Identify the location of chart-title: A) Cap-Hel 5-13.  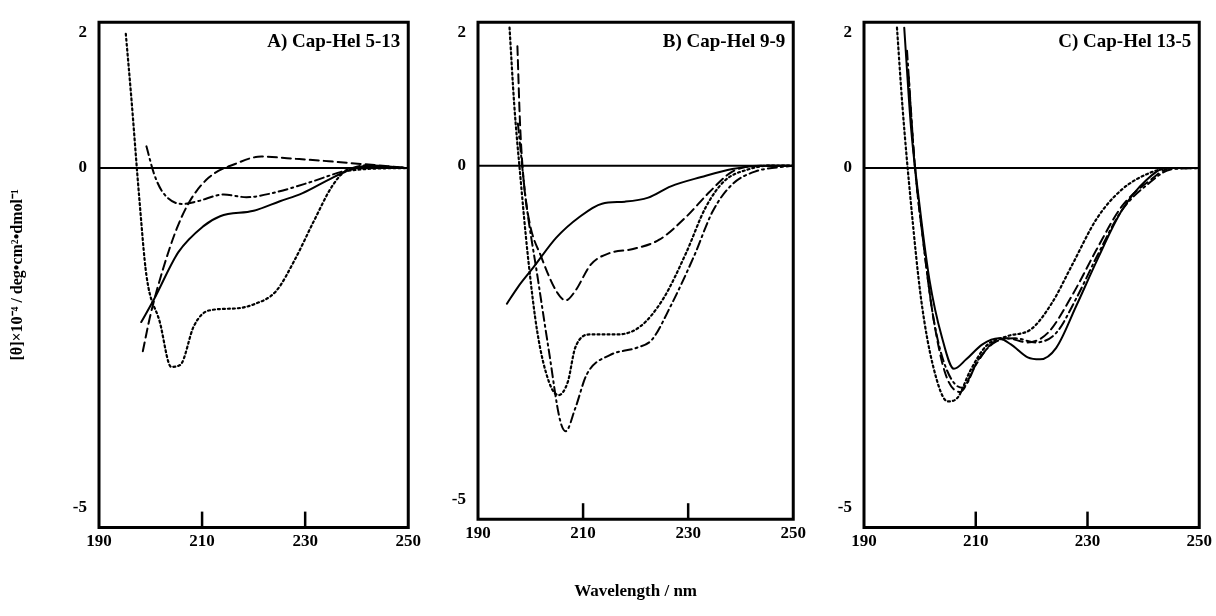
(334, 40).